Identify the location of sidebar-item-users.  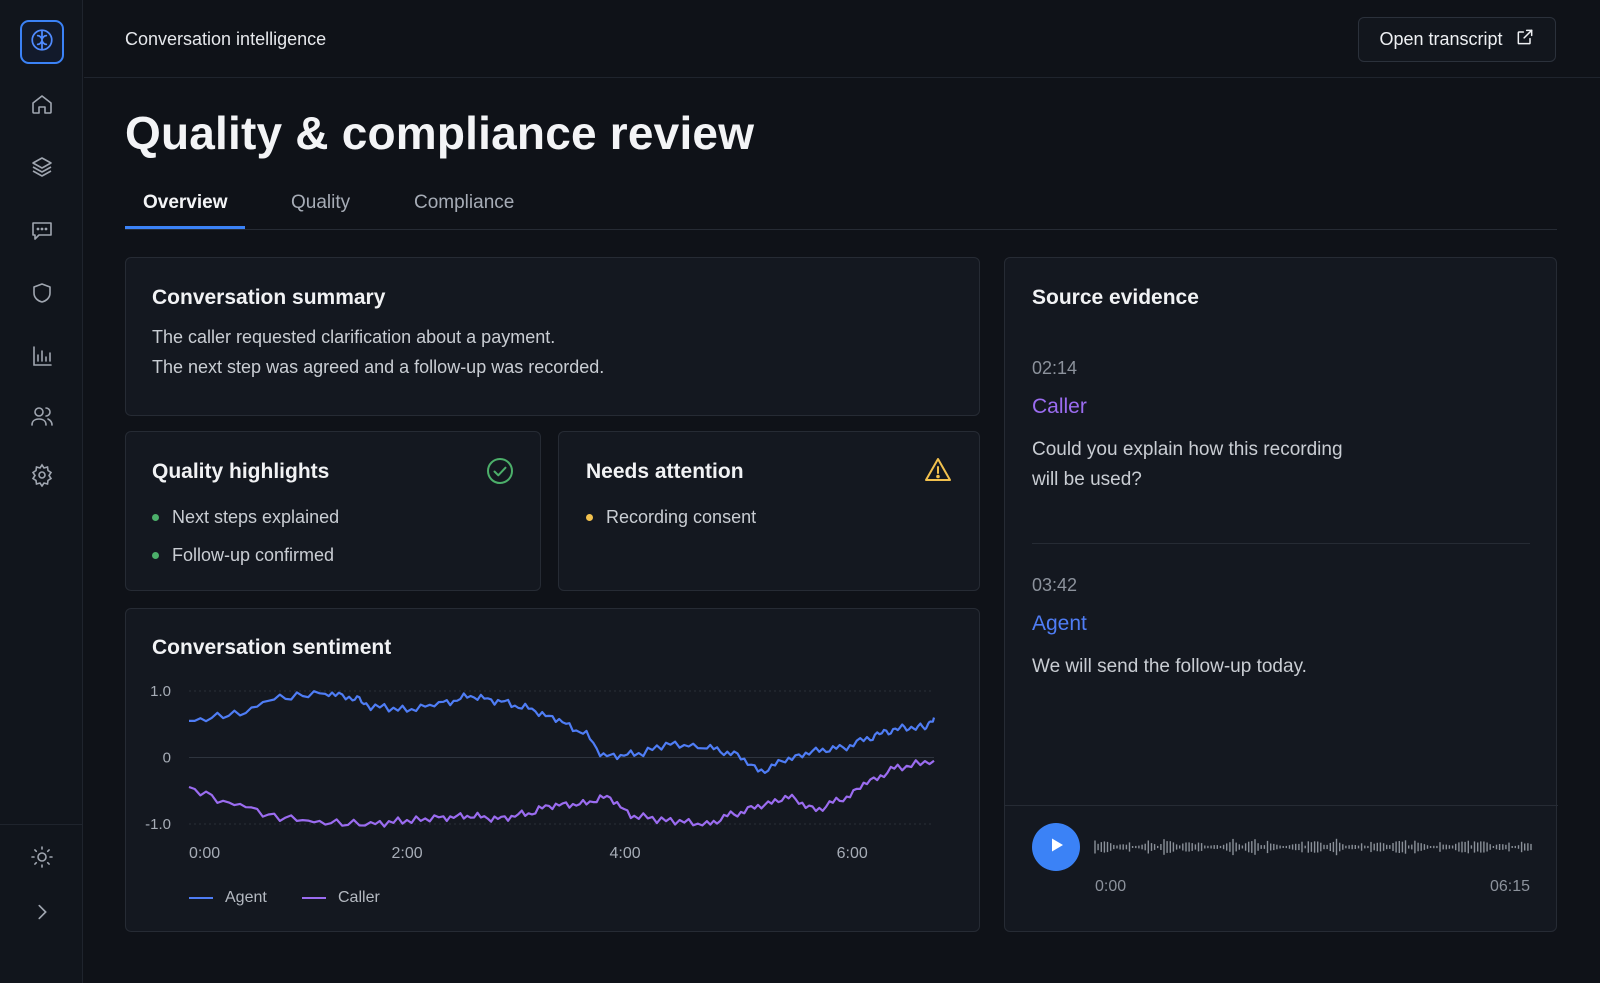
(42, 418).